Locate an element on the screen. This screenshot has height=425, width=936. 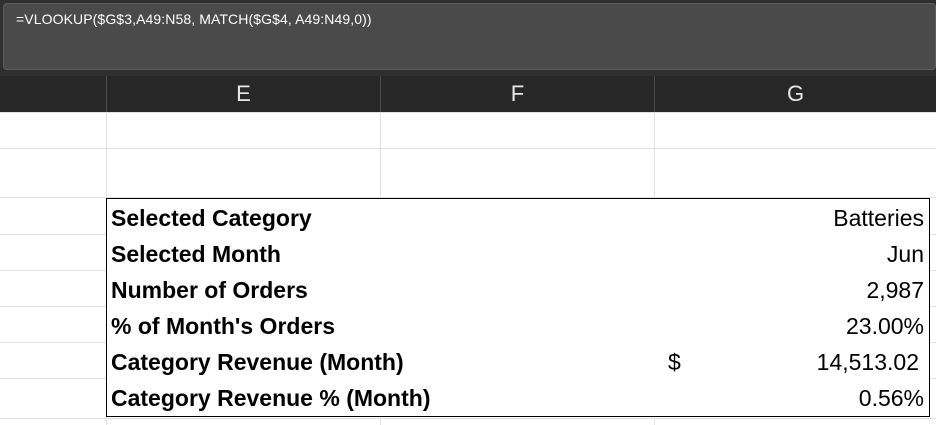
column-header-g: G is located at coordinates (795, 93).